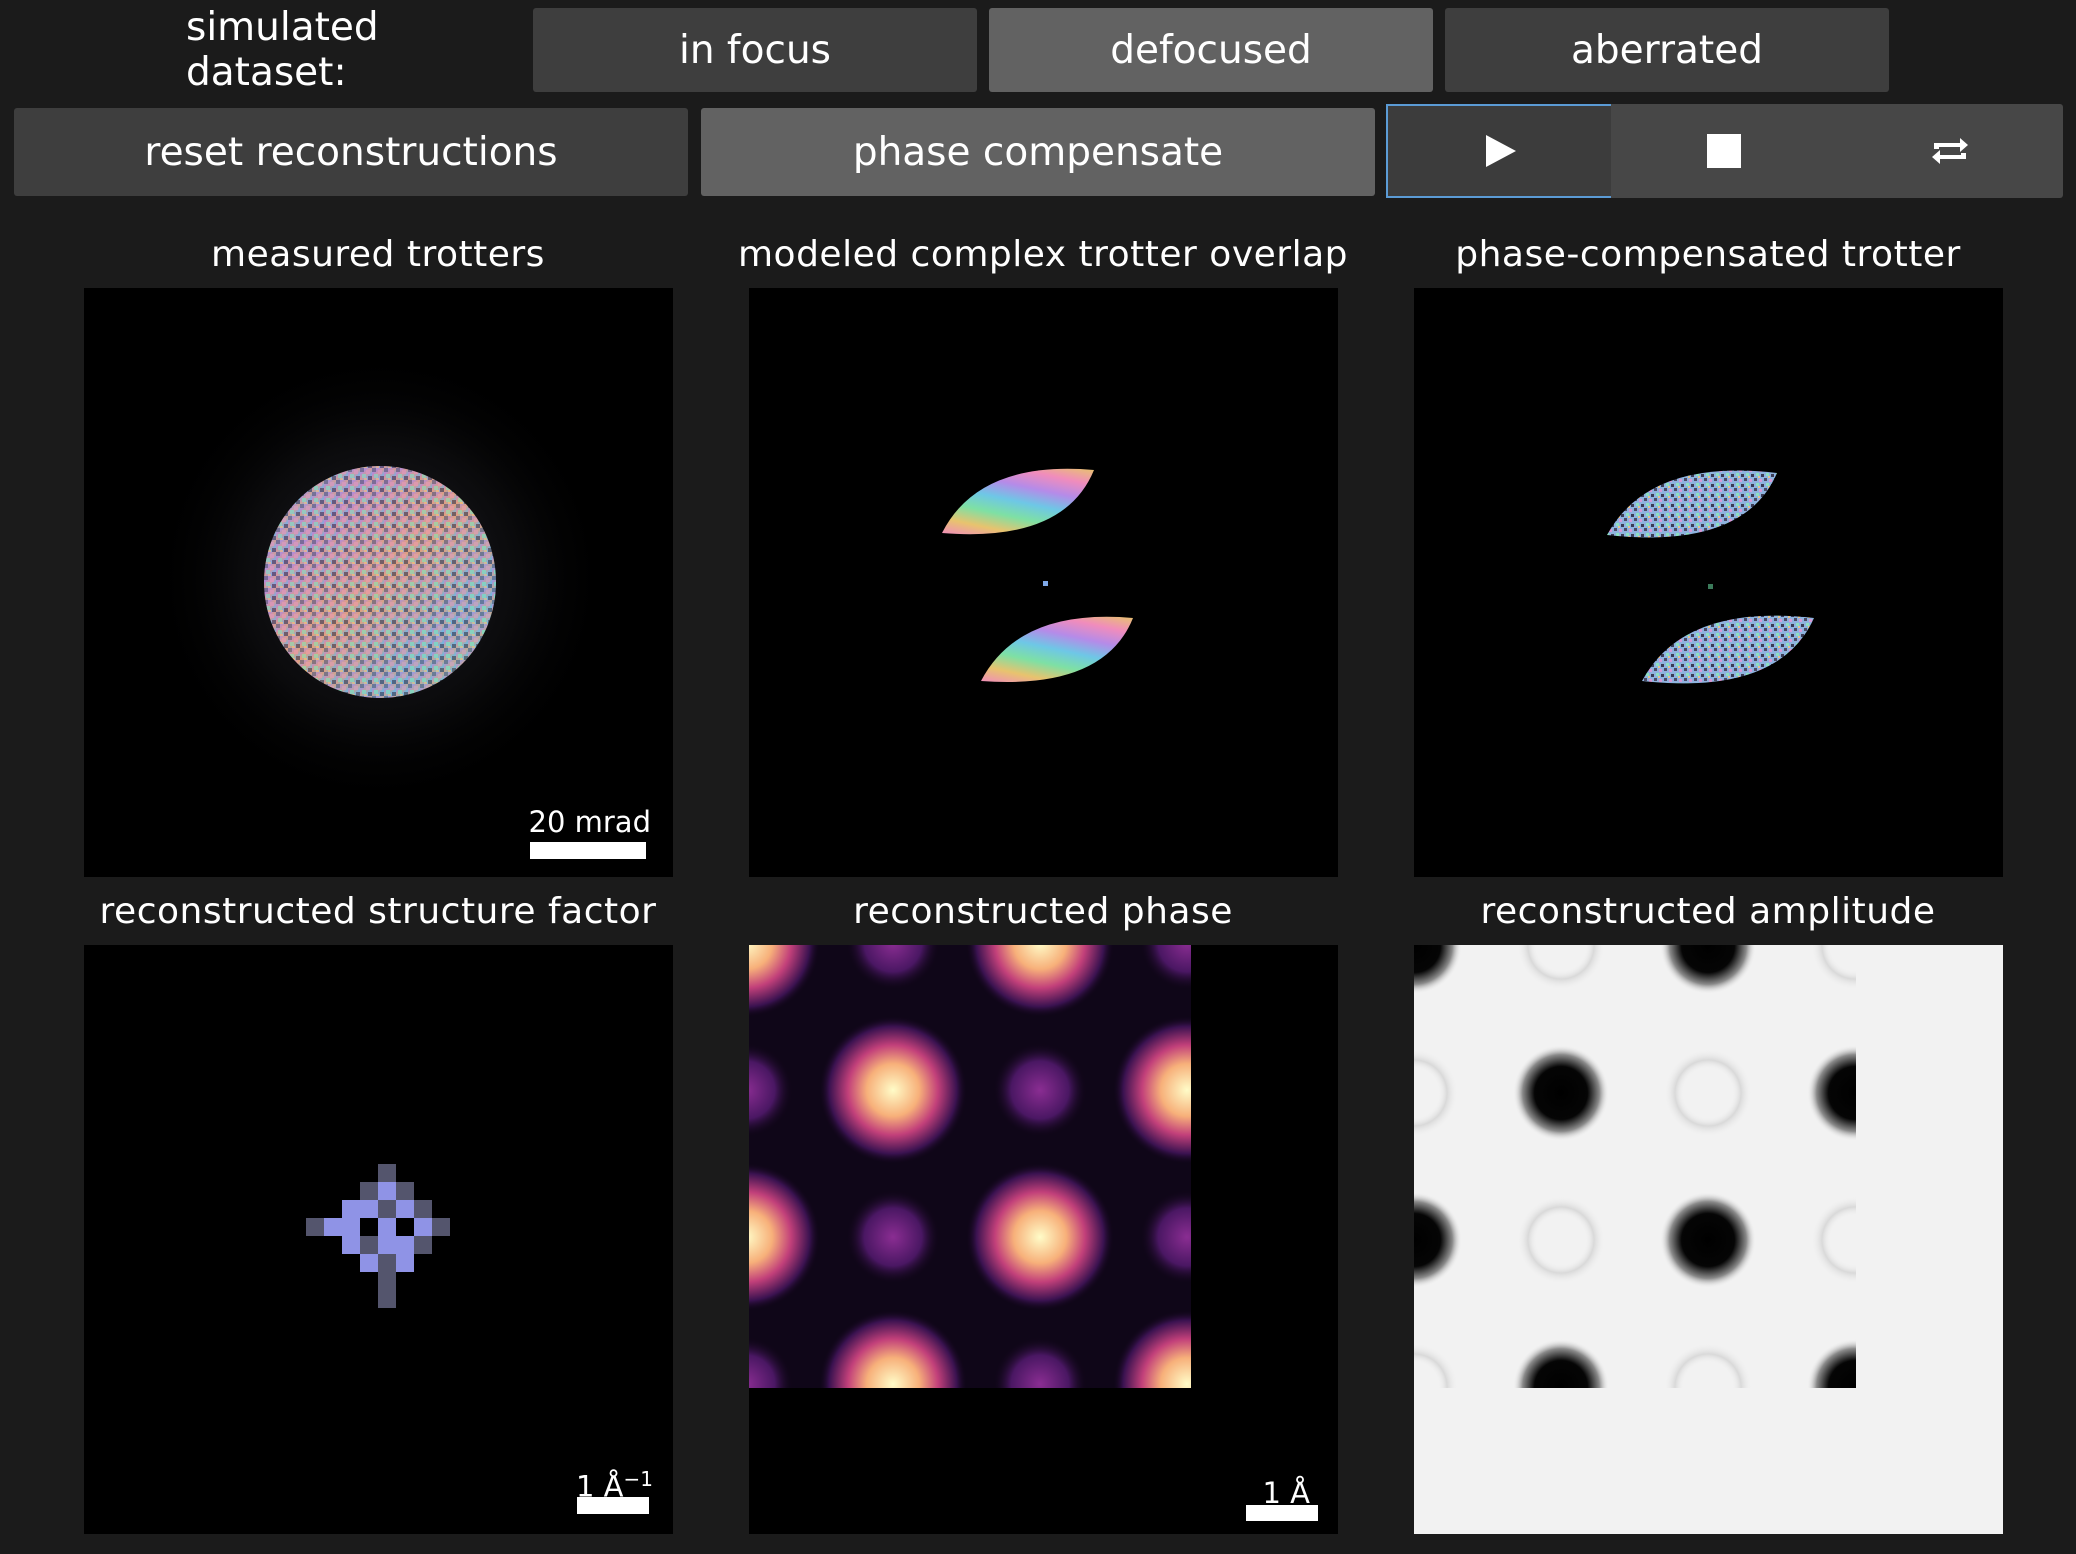 The image size is (2076, 1554). I want to click on play-button, so click(1498, 151).